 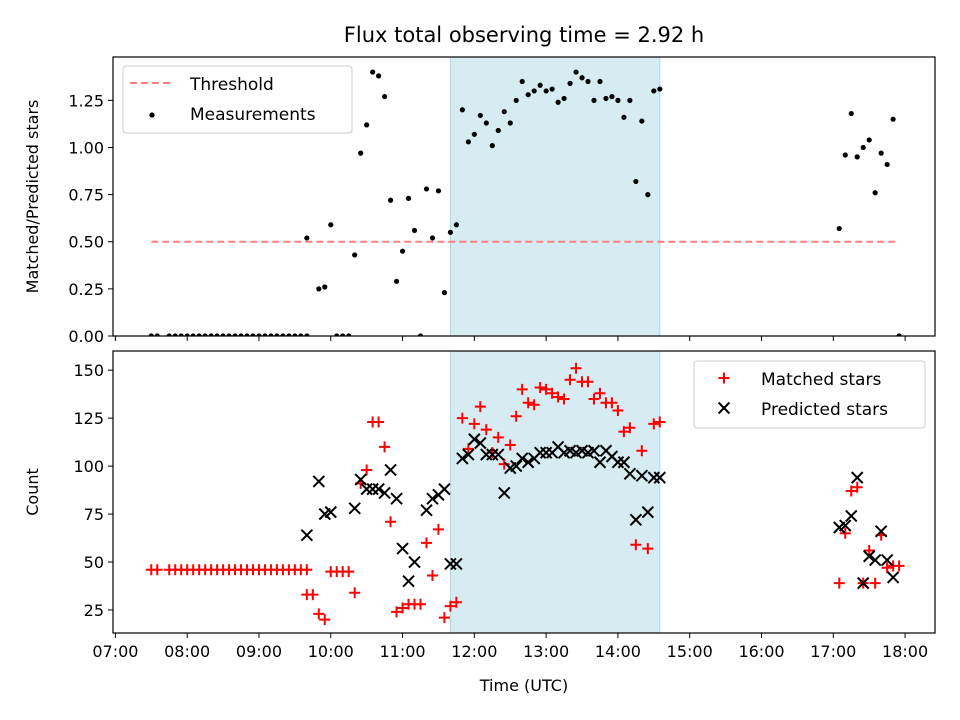 I want to click on y-tick-label: 1.00, so click(x=86, y=147).